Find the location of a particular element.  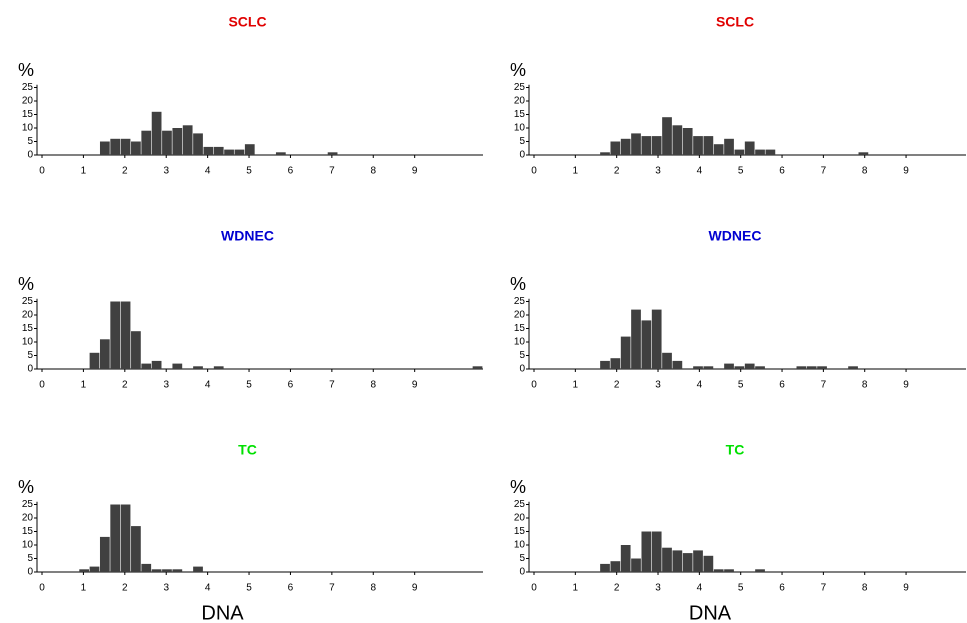

x-tick-label: 9 is located at coordinates (906, 385).